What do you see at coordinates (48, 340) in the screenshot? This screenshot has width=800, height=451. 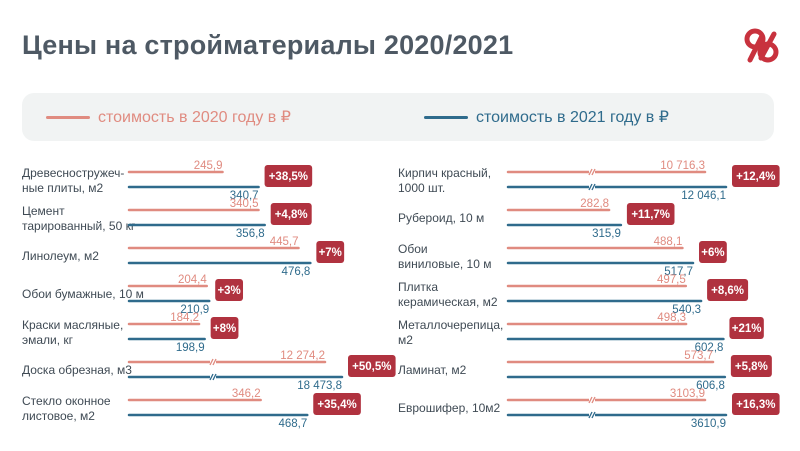 I see `col1-row5-label: эмали, кг` at bounding box center [48, 340].